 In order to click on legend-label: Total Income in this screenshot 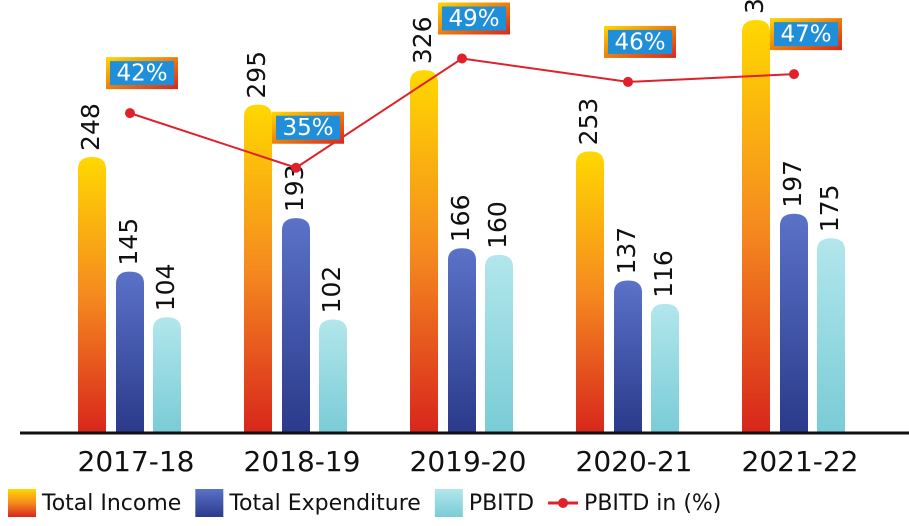, I will do `click(111, 503)`.